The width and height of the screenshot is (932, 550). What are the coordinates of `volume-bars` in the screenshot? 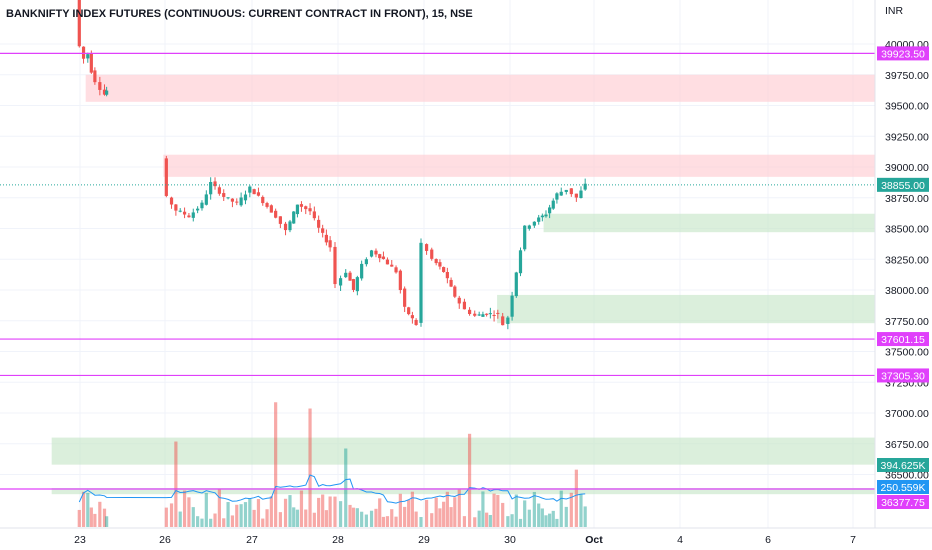 It's located at (332, 464).